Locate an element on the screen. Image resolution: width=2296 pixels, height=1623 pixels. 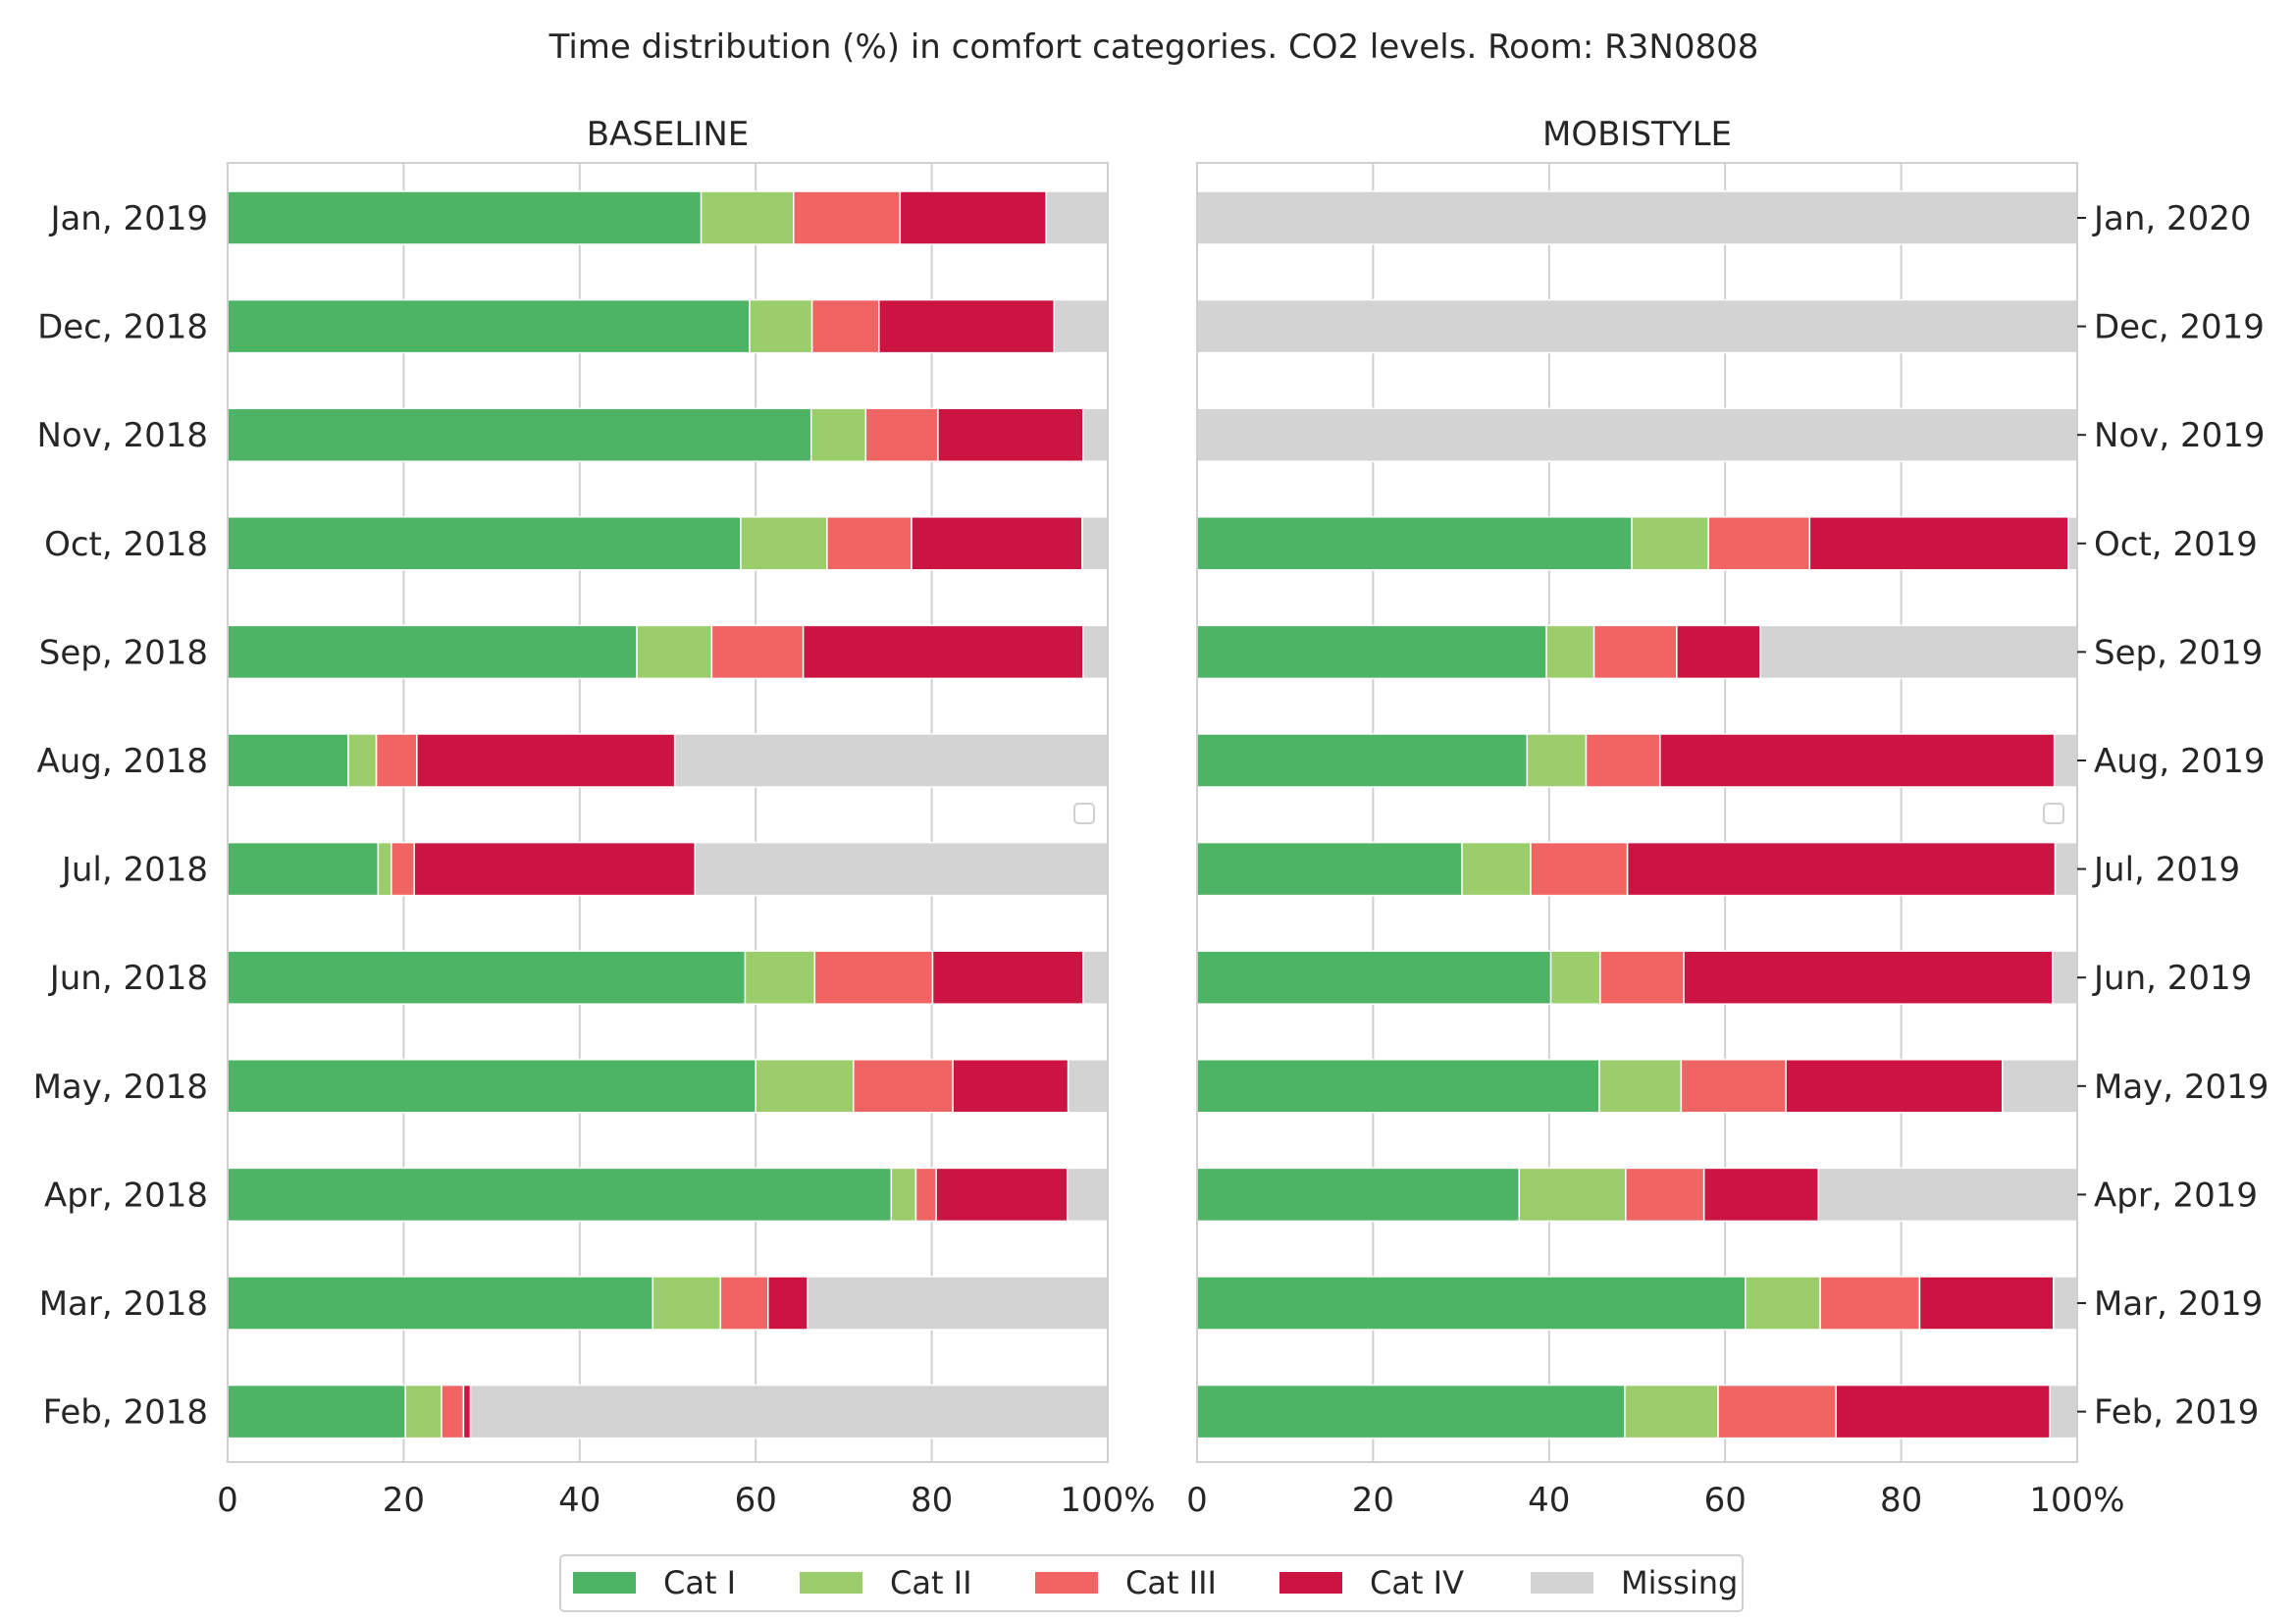
y-tick-label: Nov, 2018 is located at coordinates (123, 435).